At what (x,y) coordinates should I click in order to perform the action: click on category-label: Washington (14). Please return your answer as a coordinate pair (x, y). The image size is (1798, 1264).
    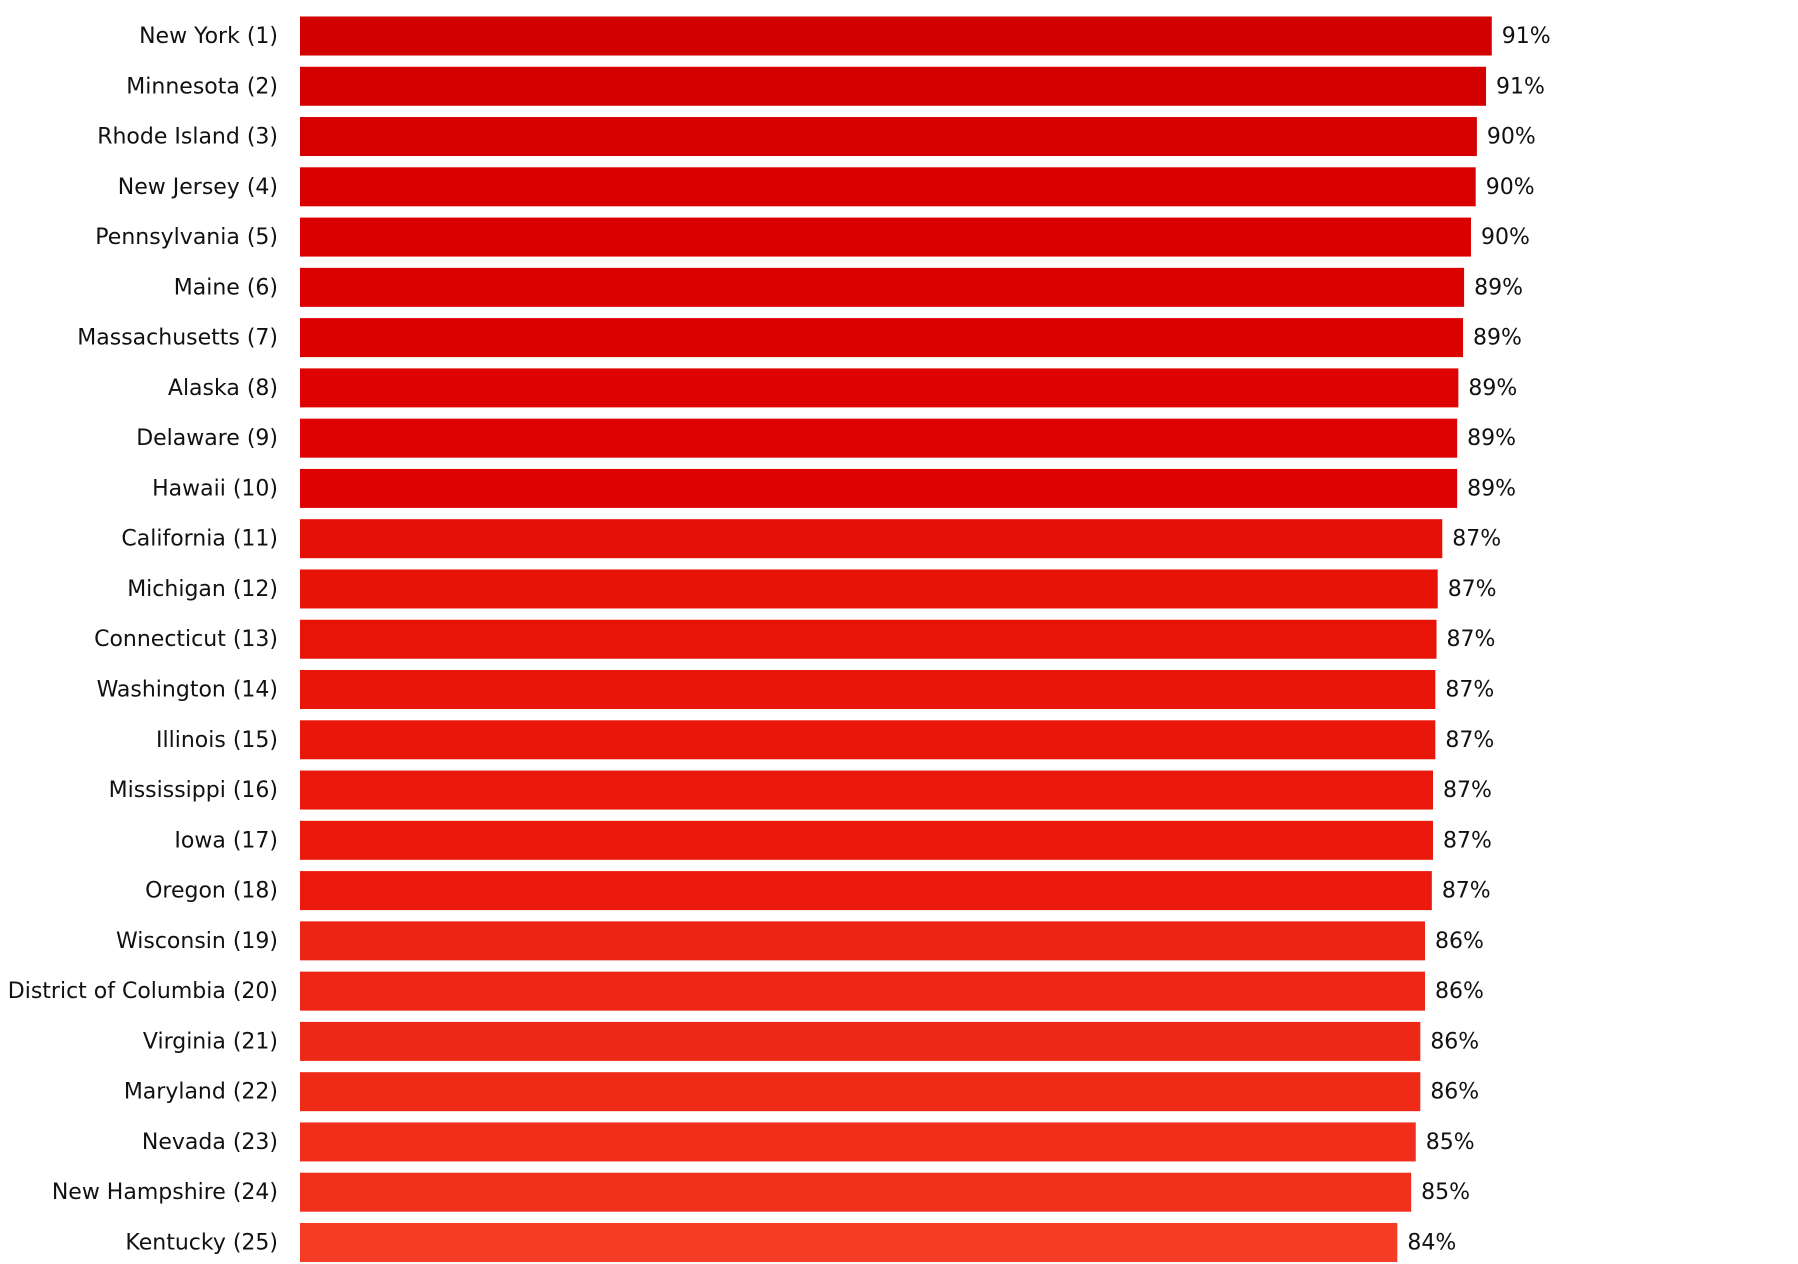
    Looking at the image, I should click on (187, 690).